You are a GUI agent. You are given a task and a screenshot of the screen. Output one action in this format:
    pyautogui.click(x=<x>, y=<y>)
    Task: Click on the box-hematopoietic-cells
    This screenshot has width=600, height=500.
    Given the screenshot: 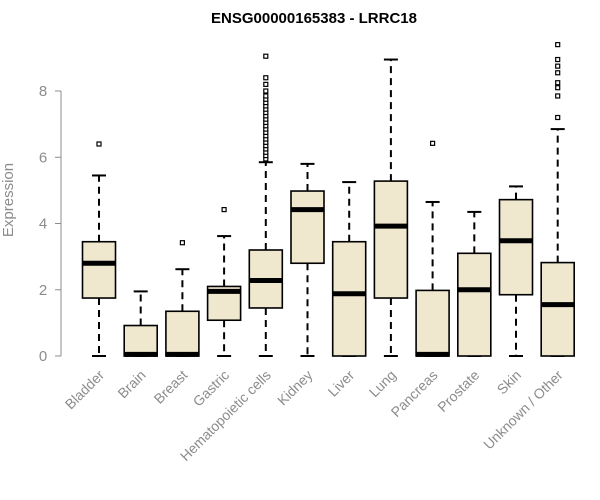 What is the action you would take?
    pyautogui.click(x=266, y=205)
    